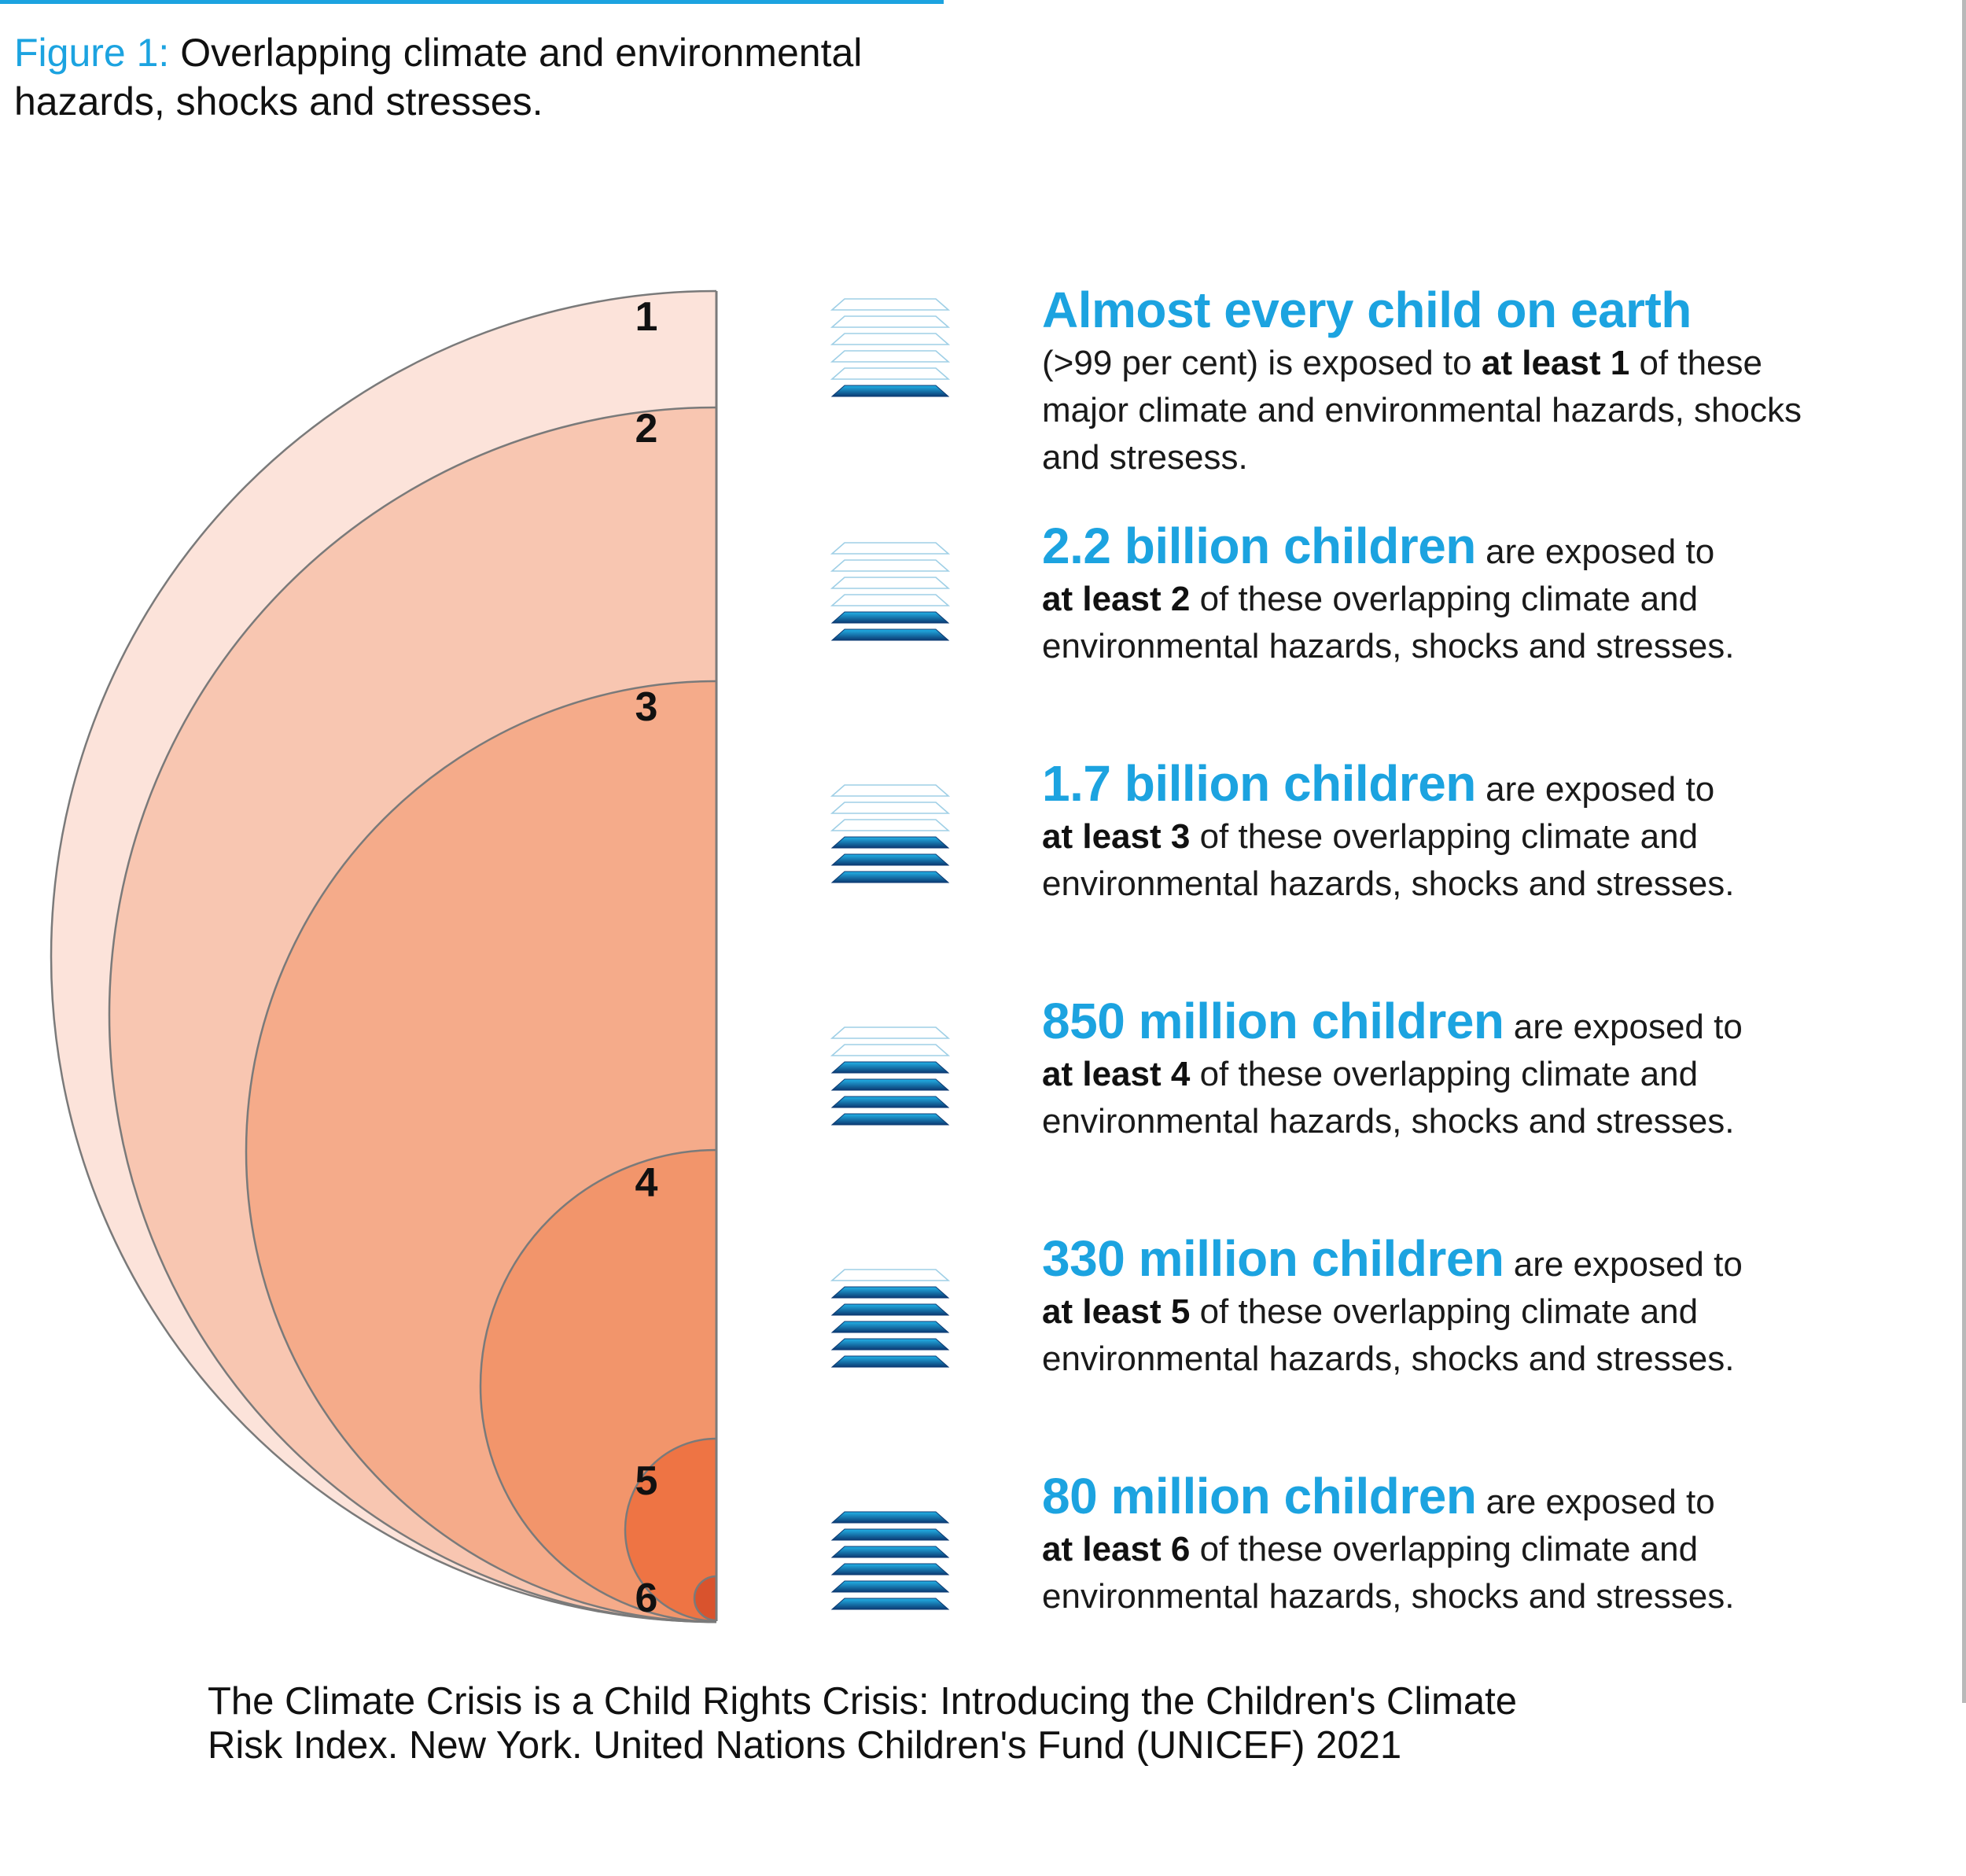 This screenshot has height=1876, width=1966. Describe the element at coordinates (646, 707) in the screenshot. I see `ring-label-3: 3` at that location.